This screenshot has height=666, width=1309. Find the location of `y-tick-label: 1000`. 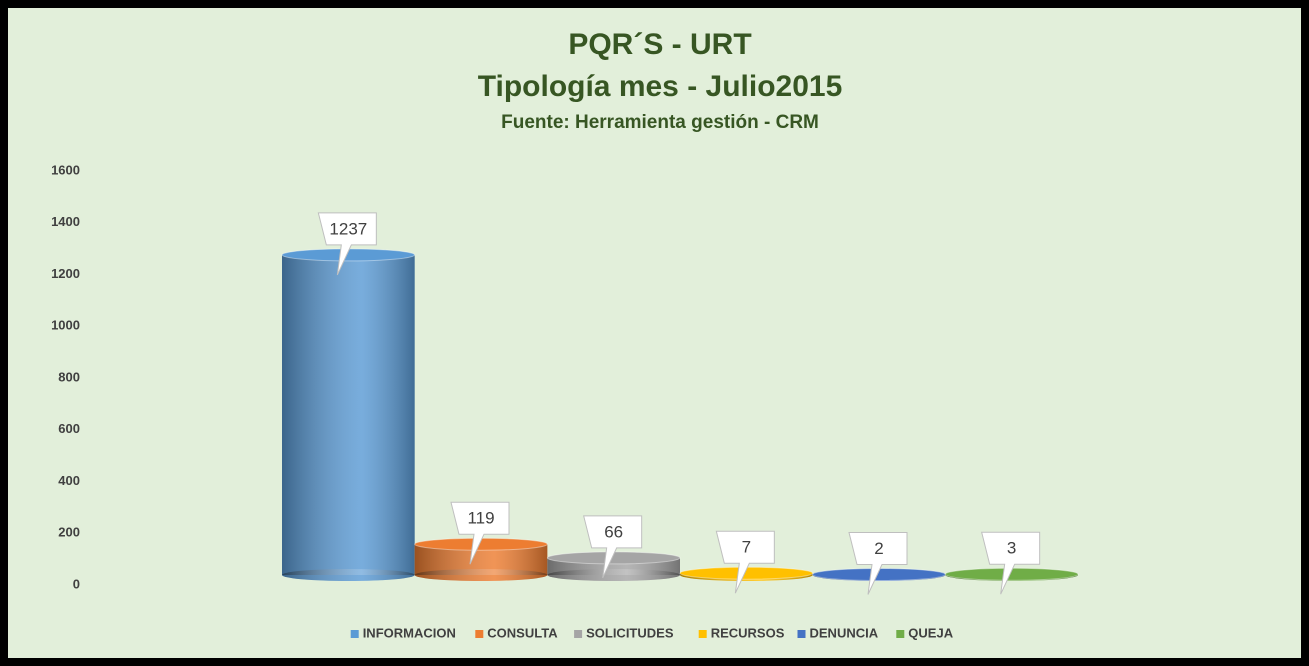

y-tick-label: 1000 is located at coordinates (65, 325).